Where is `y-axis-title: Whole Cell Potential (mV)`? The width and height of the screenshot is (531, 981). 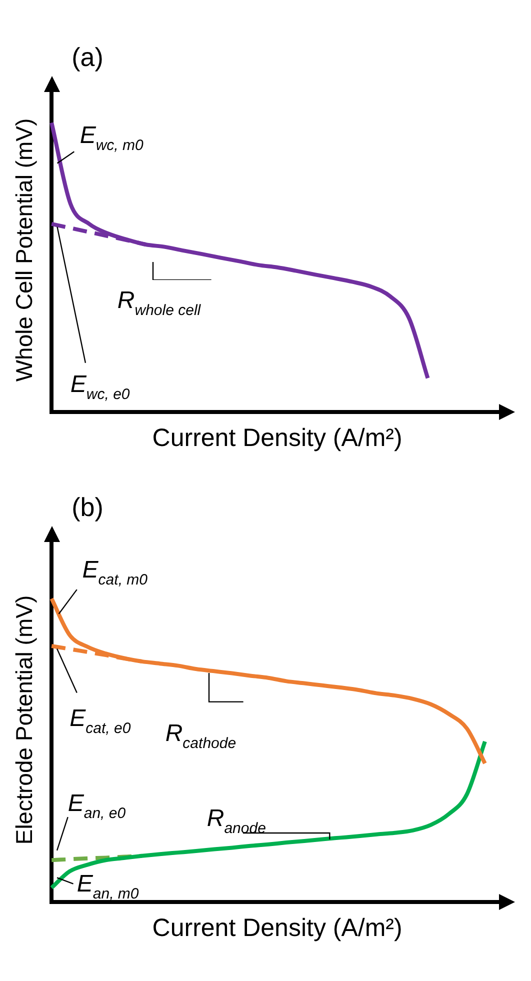 y-axis-title: Whole Cell Potential (mV) is located at coordinates (24, 250).